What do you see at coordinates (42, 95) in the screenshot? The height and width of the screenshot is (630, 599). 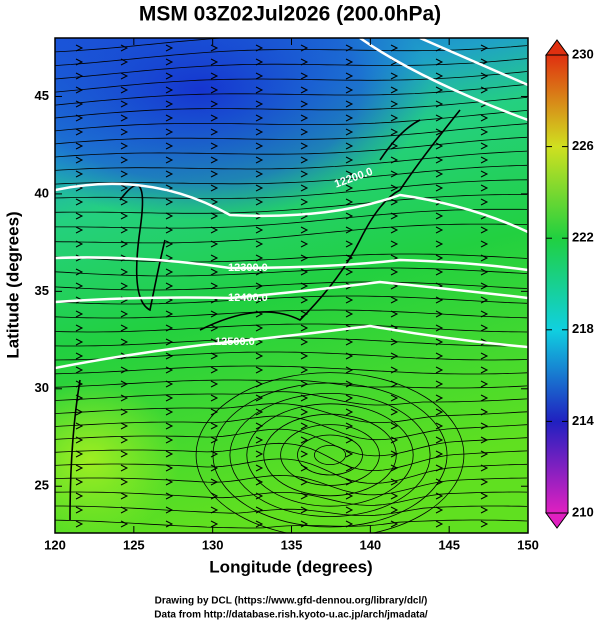 I see `y-tick-label: 45` at bounding box center [42, 95].